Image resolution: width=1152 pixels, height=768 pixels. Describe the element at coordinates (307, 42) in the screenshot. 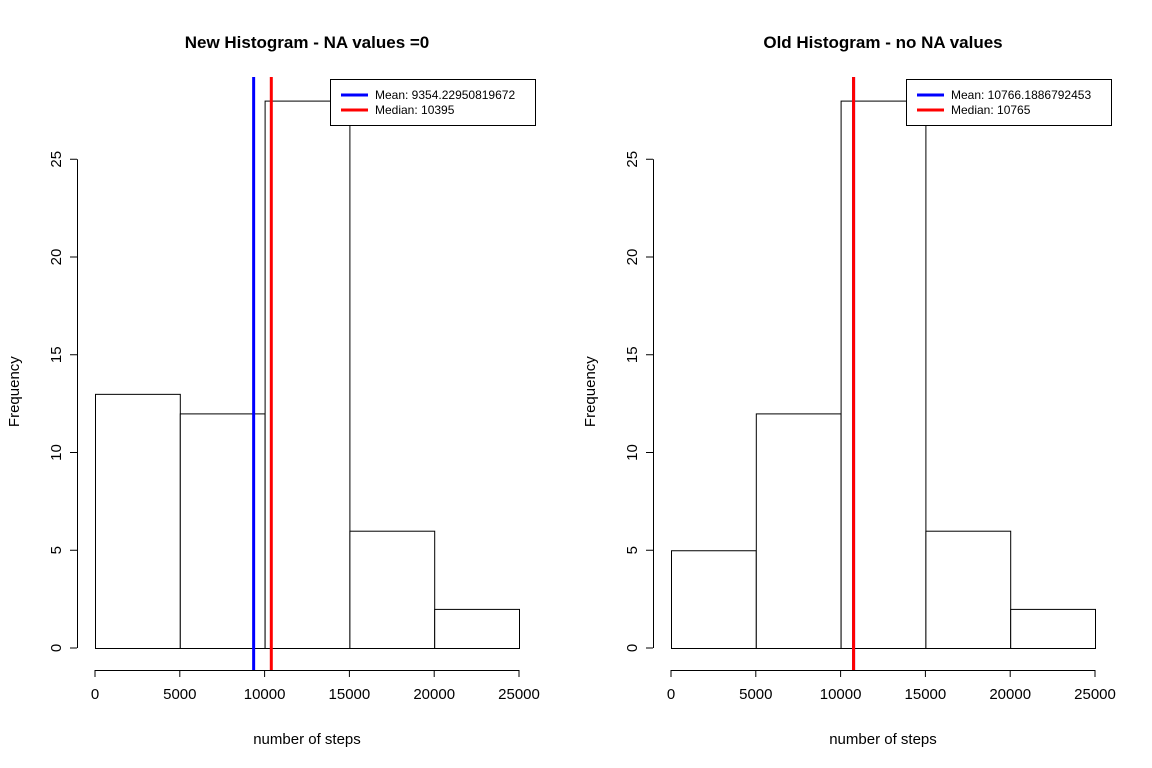

I see `chart-title: New Histogram - NA values =0` at that location.